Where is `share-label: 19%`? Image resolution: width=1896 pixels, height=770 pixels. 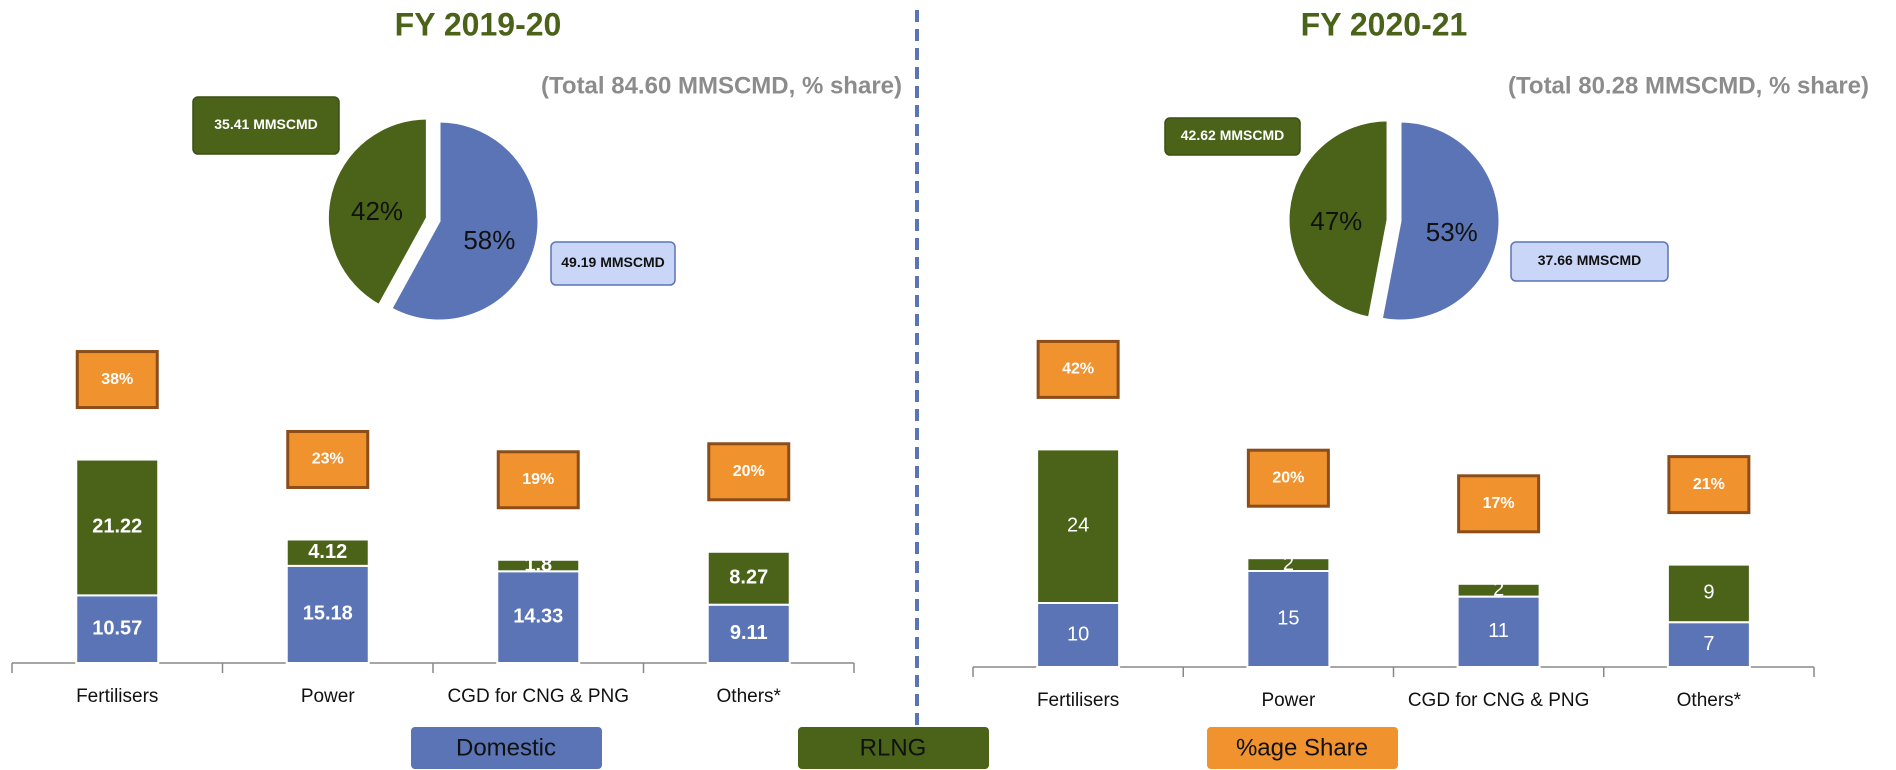 share-label: 19% is located at coordinates (538, 479).